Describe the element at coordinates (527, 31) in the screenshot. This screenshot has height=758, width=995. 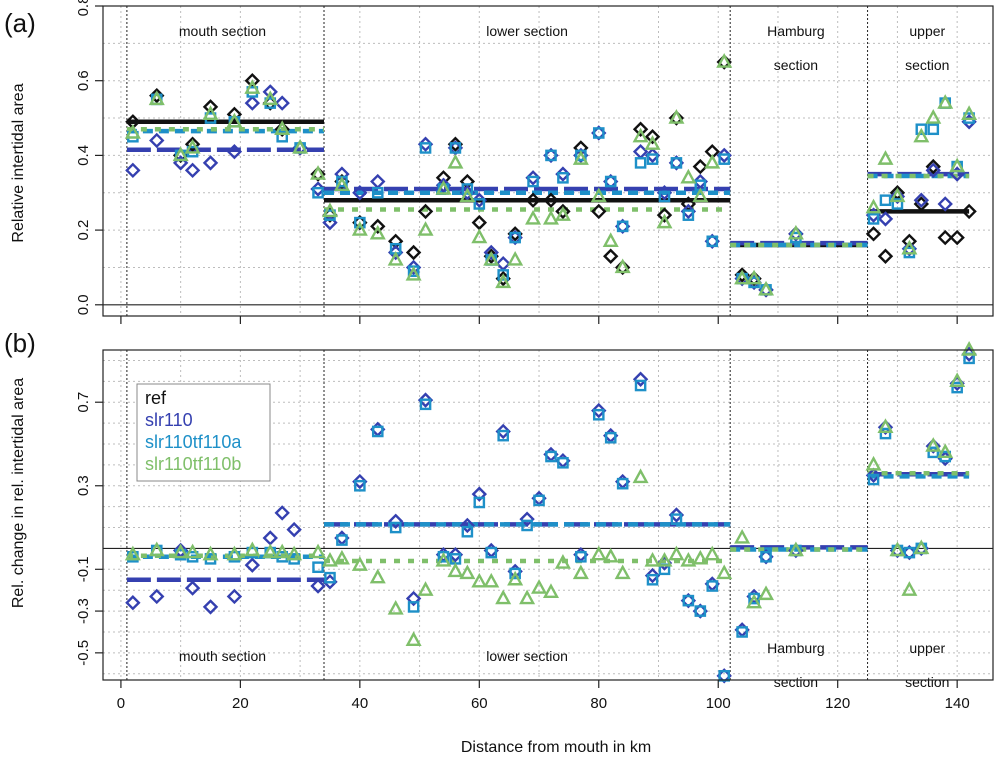
I see `panel-a-section-label: lower section` at that location.